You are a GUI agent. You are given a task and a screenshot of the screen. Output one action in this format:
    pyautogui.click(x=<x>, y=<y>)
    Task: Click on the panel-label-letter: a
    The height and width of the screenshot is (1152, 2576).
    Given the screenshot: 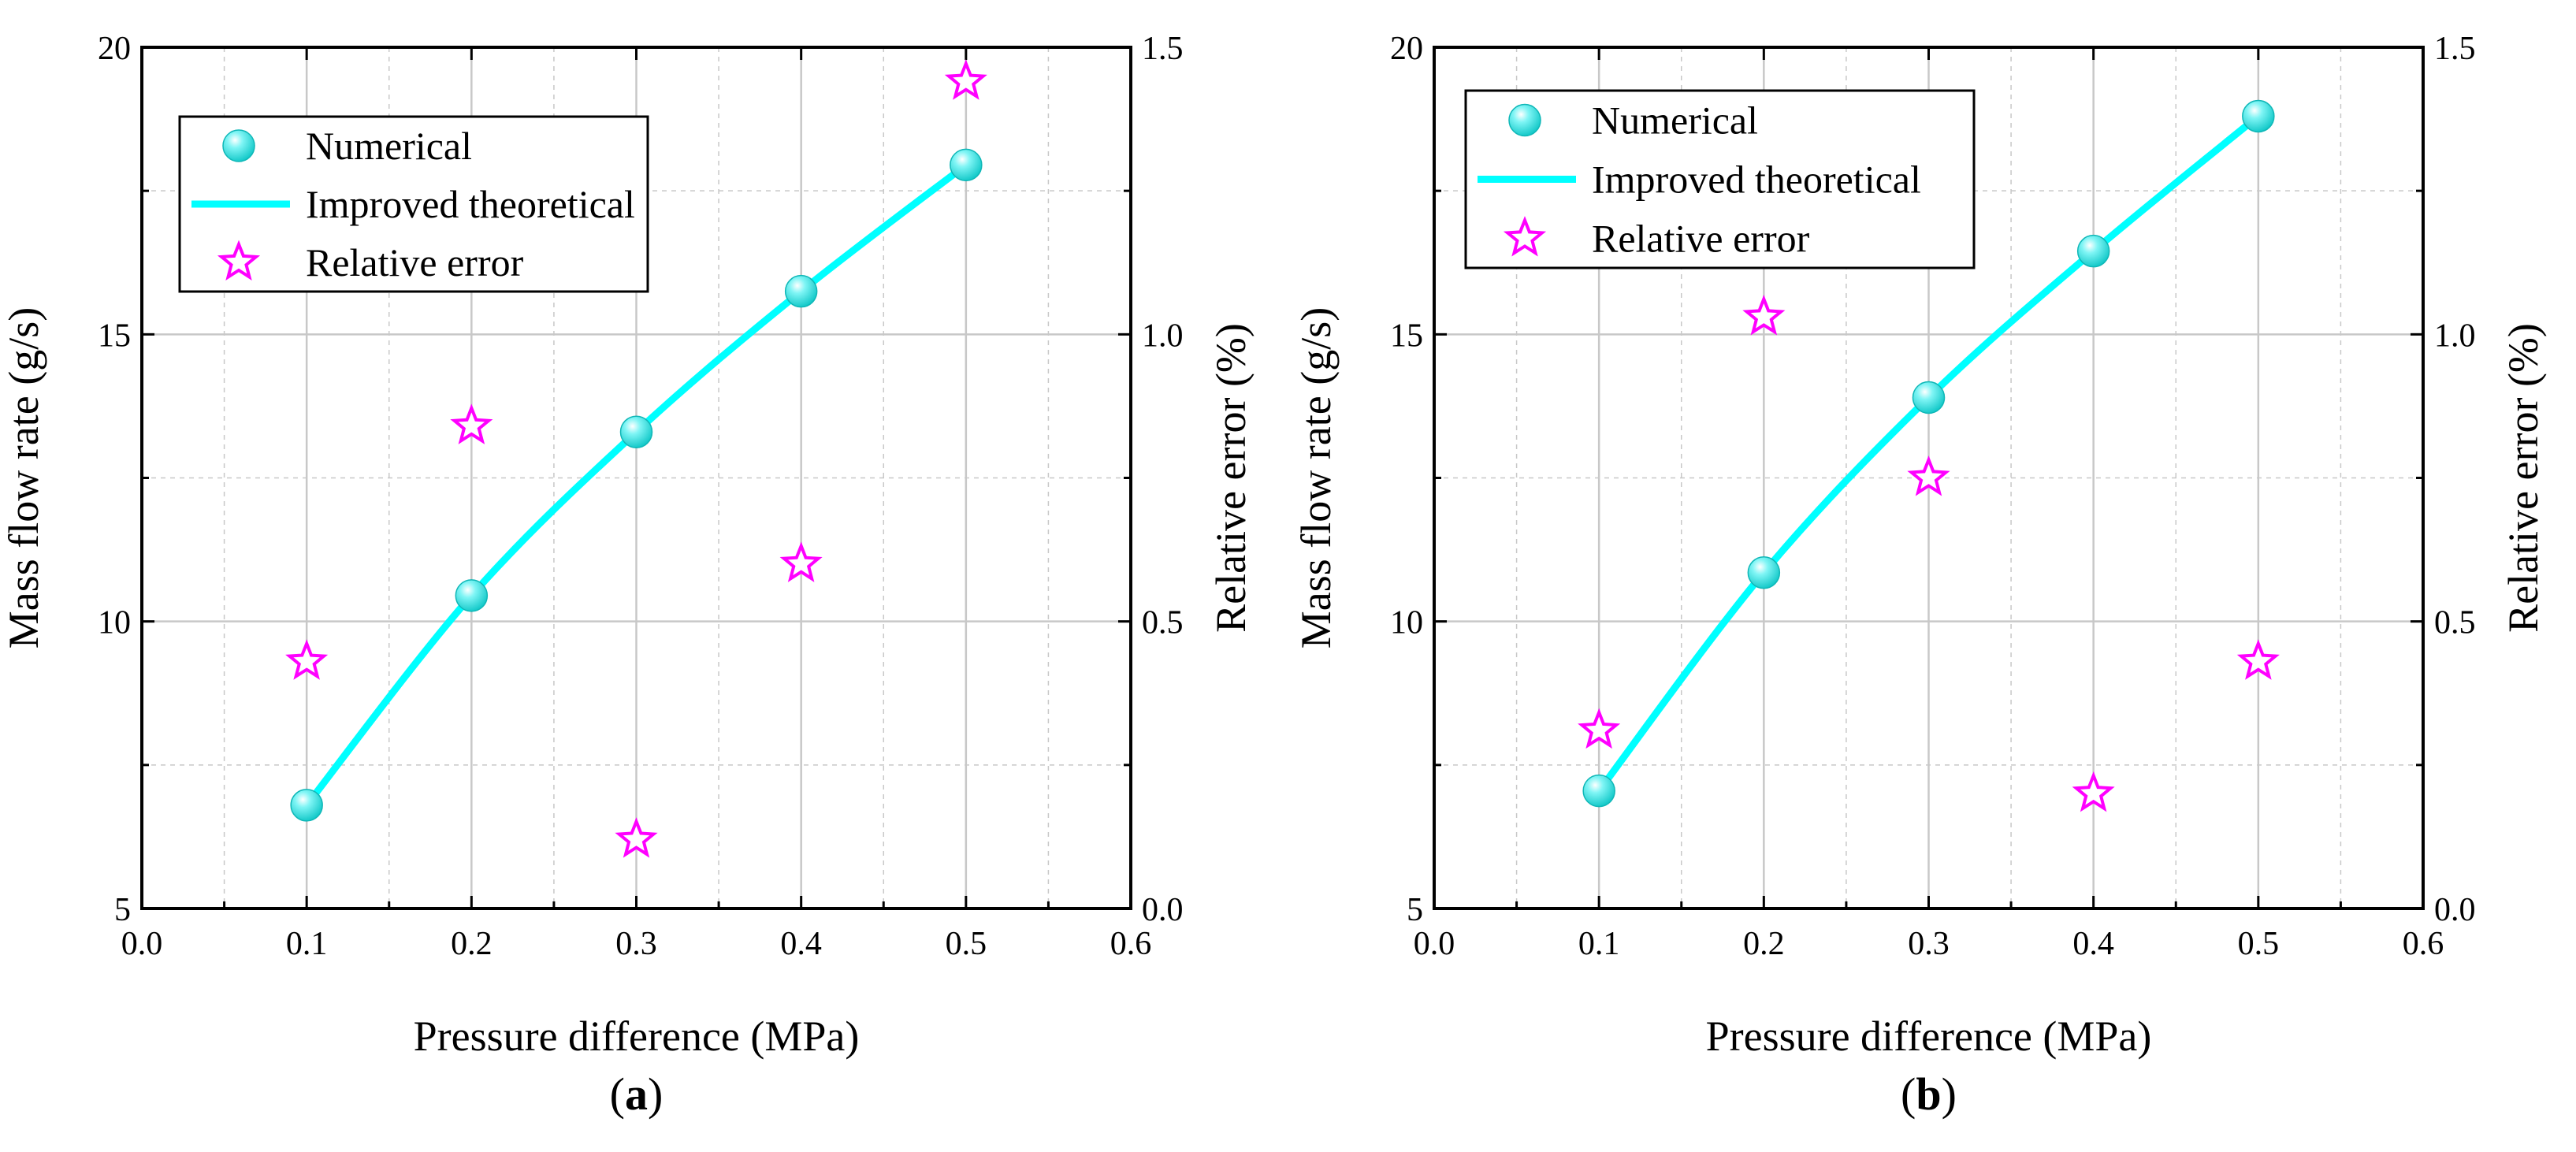 What is the action you would take?
    pyautogui.click(x=636, y=1094)
    